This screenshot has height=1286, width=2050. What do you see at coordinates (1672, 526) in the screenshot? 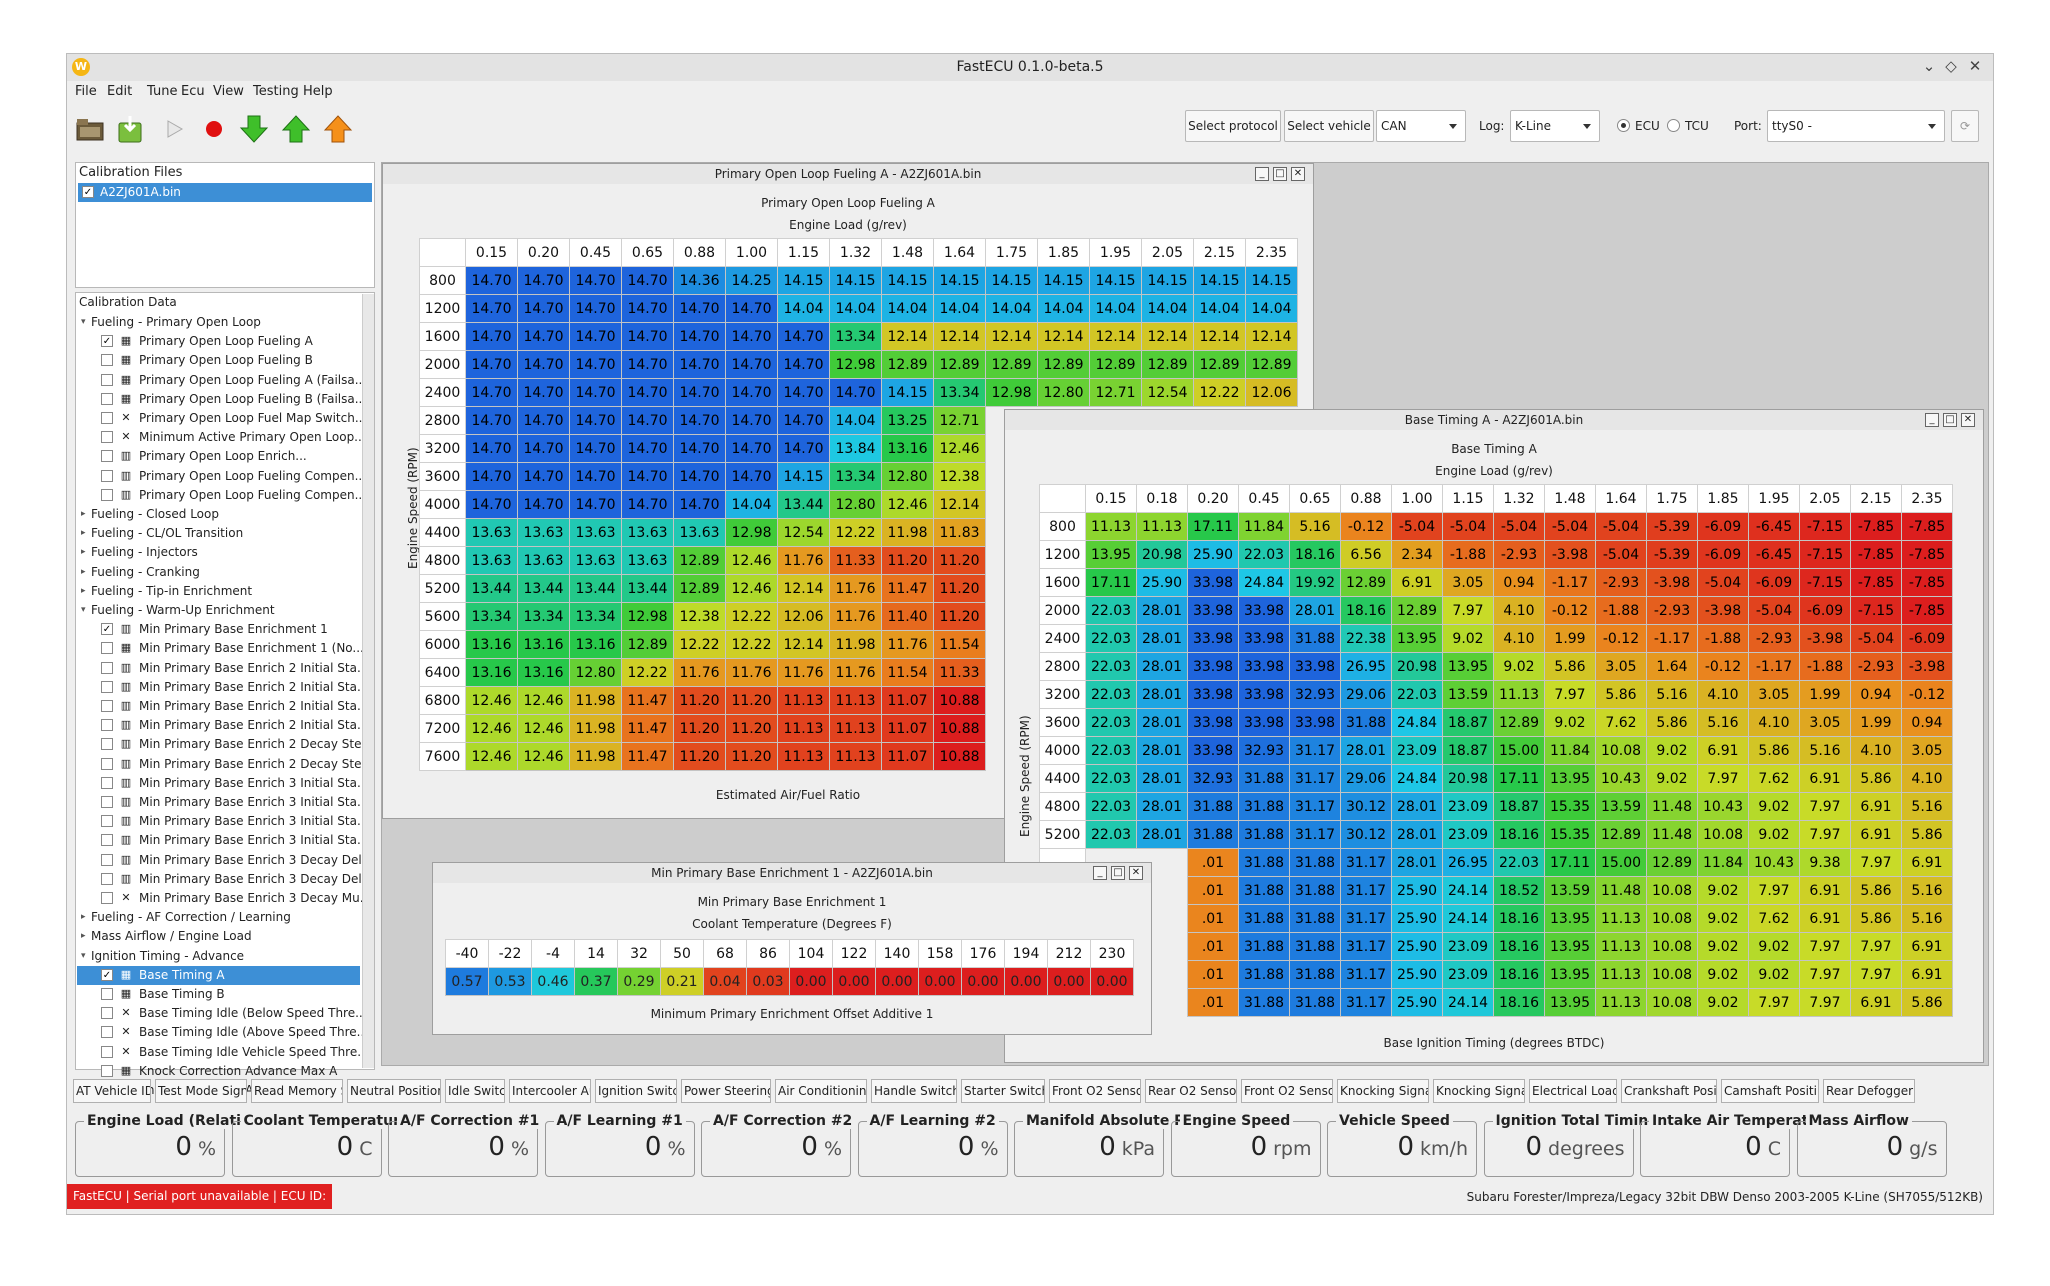
I see `timing-cell: -5.39` at bounding box center [1672, 526].